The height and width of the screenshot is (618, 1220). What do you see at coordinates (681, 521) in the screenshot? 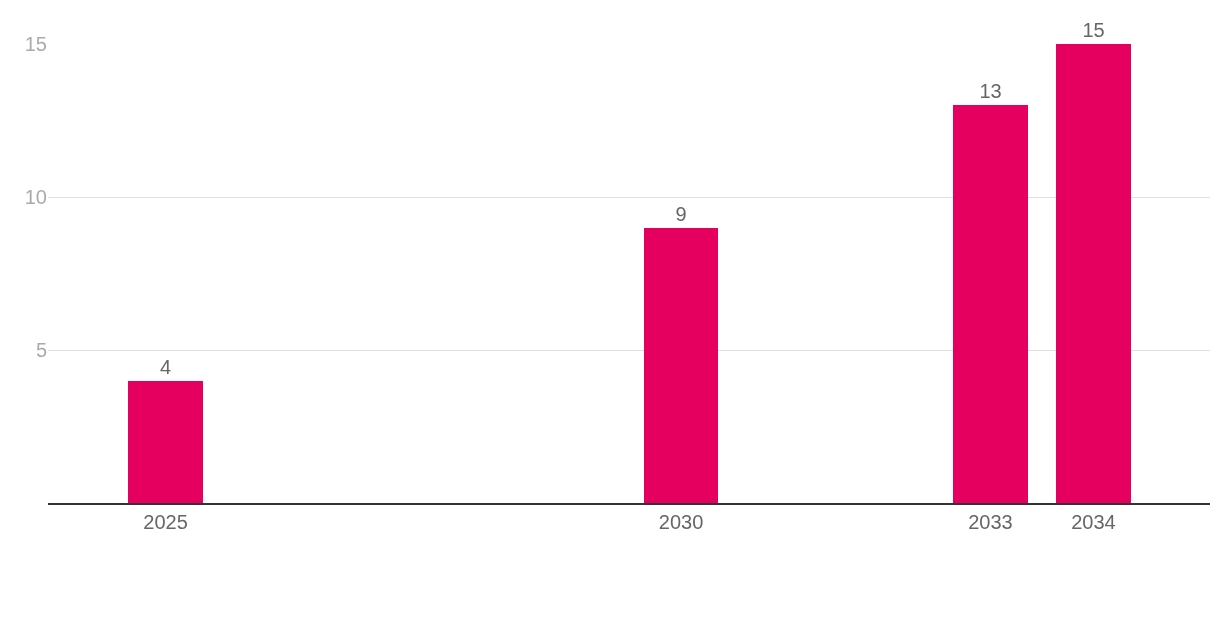
I see `x-tick-label: 2030` at bounding box center [681, 521].